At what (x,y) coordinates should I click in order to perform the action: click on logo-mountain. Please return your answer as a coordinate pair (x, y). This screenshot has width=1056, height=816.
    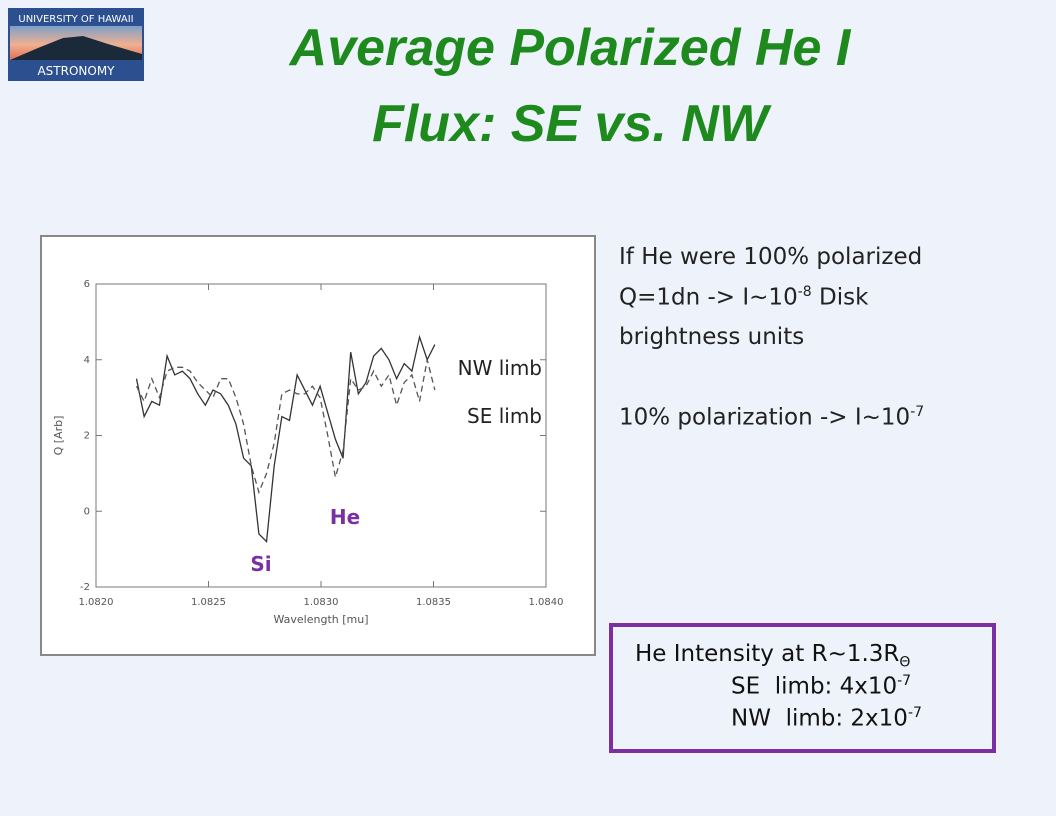
    Looking at the image, I should click on (76, 48).